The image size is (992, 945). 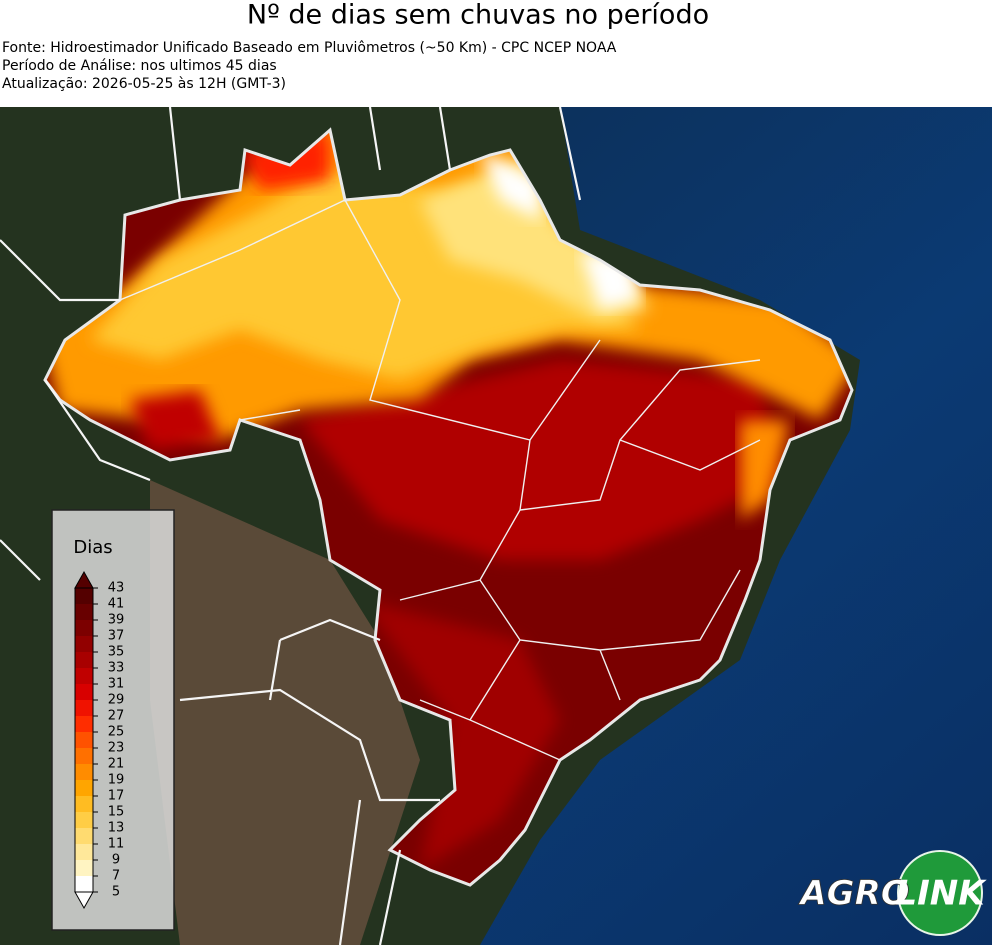 I want to click on tick-label: 33, so click(x=116, y=668).